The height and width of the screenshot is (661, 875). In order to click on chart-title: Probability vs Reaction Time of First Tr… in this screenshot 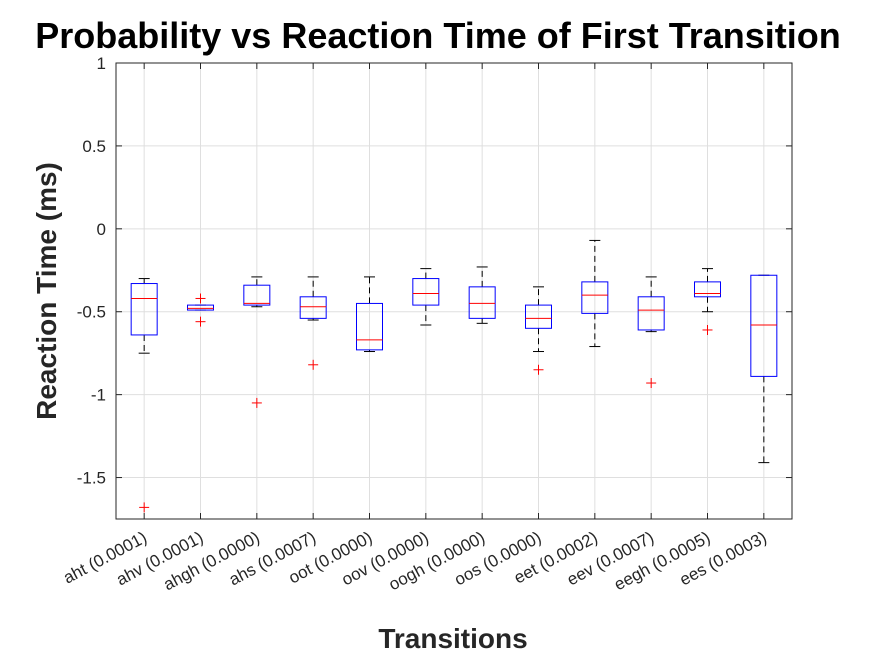, I will do `click(438, 35)`.